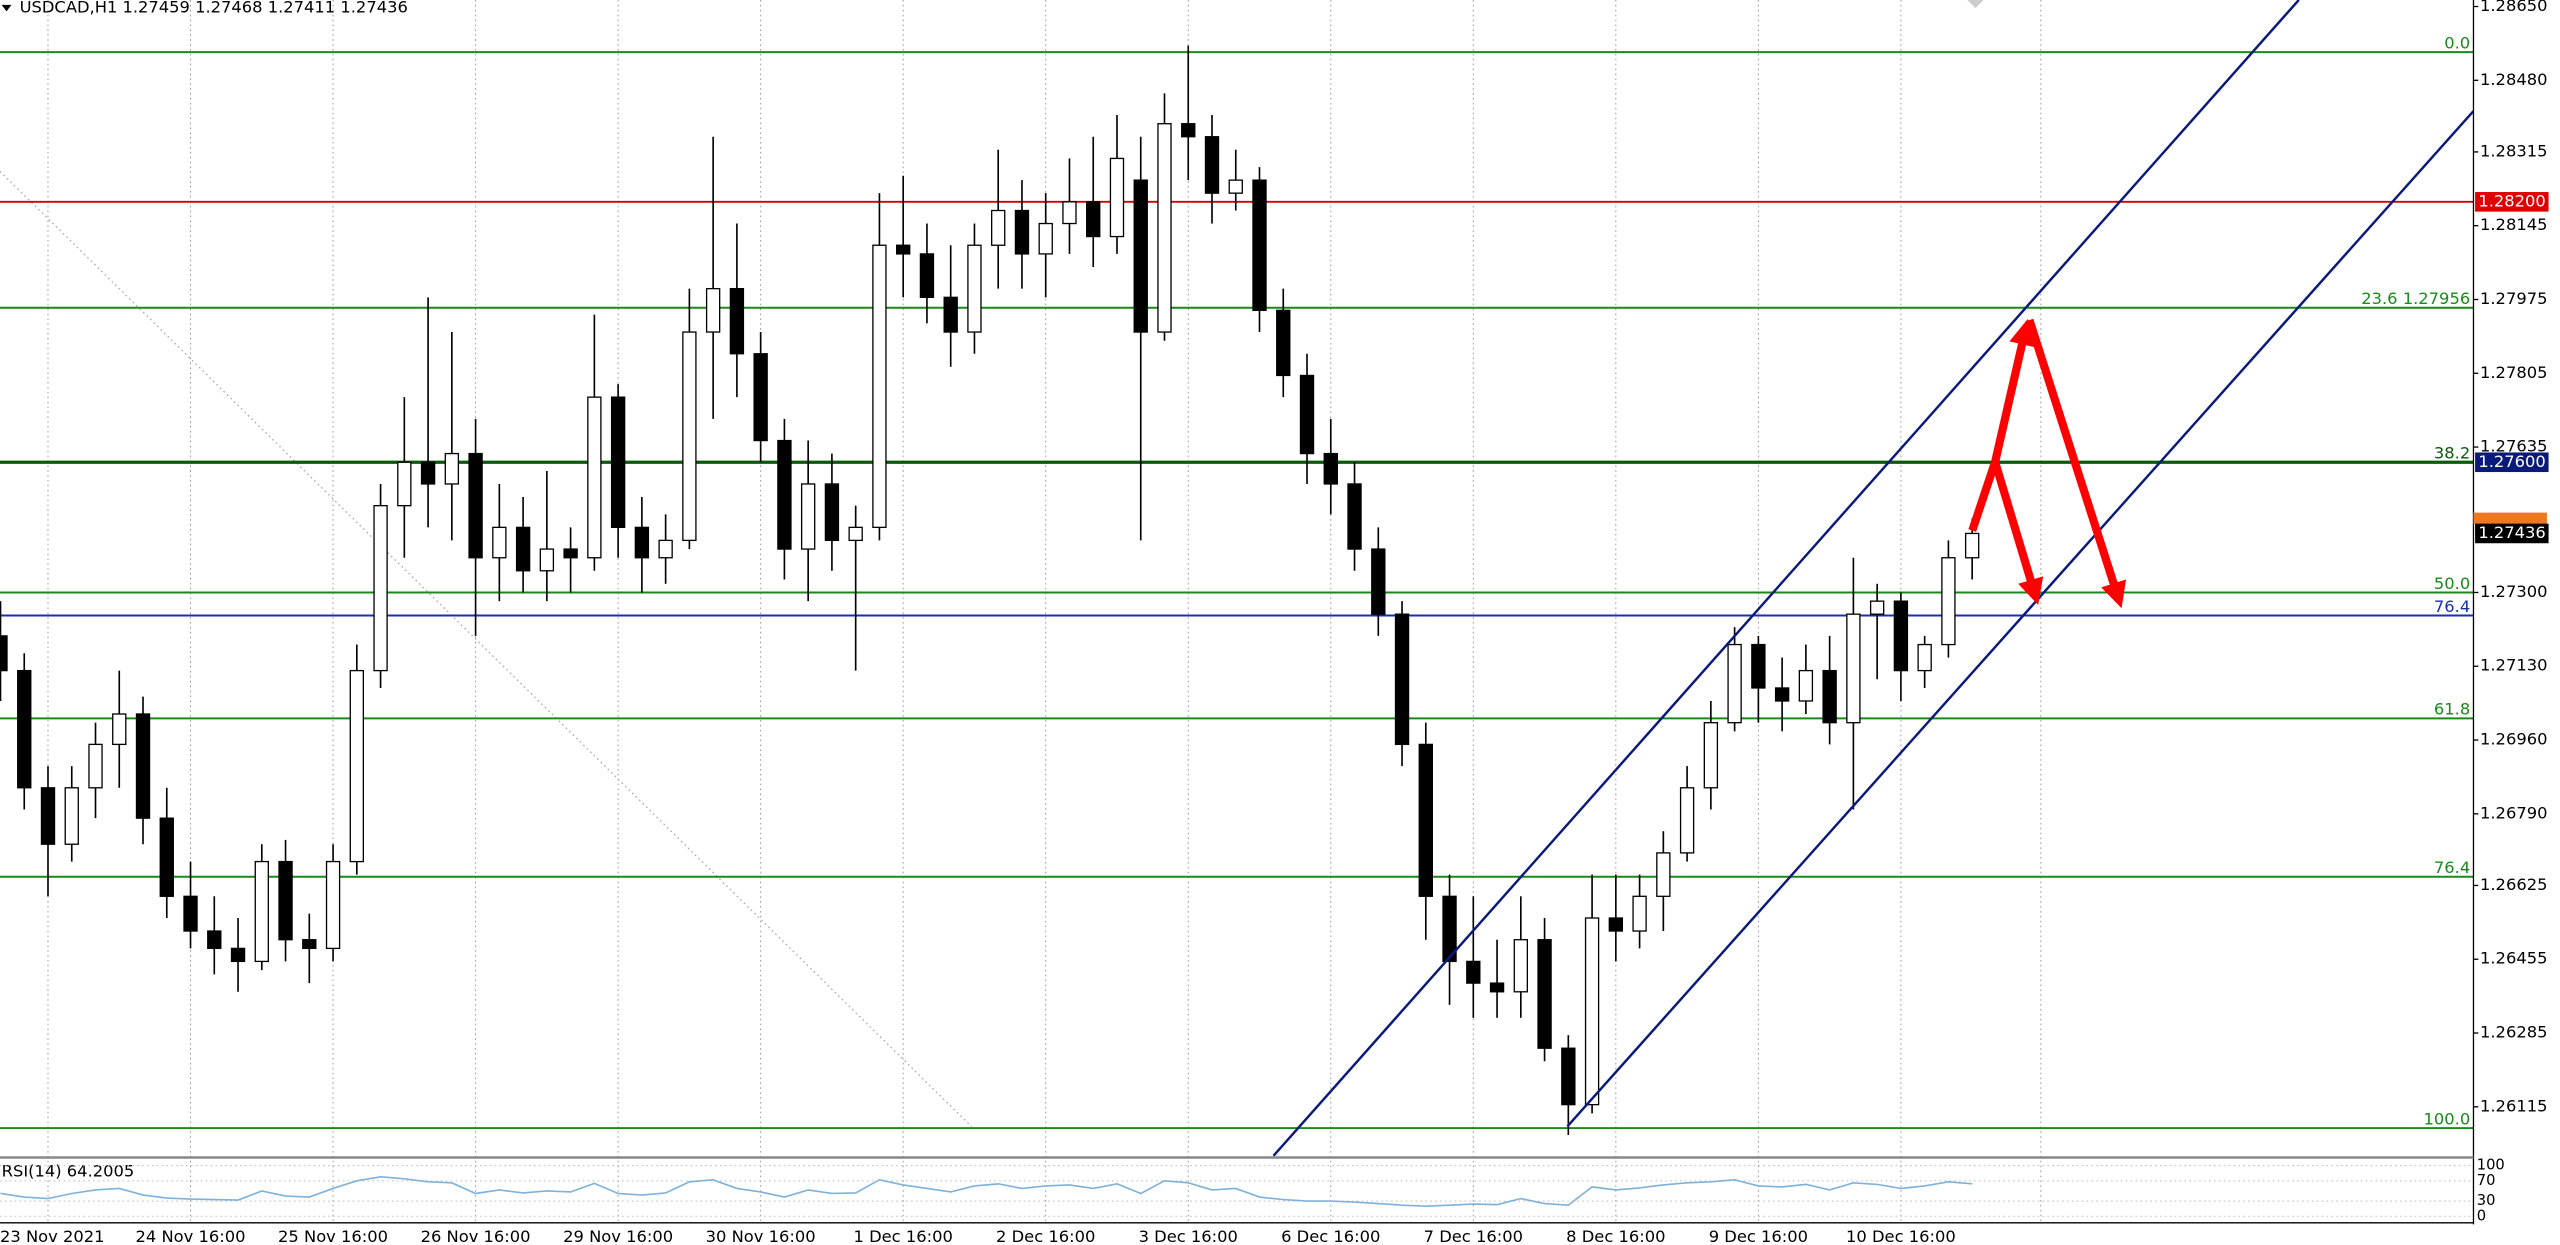 The height and width of the screenshot is (1245, 2560). Describe the element at coordinates (1975, 4) in the screenshot. I see `marker` at that location.